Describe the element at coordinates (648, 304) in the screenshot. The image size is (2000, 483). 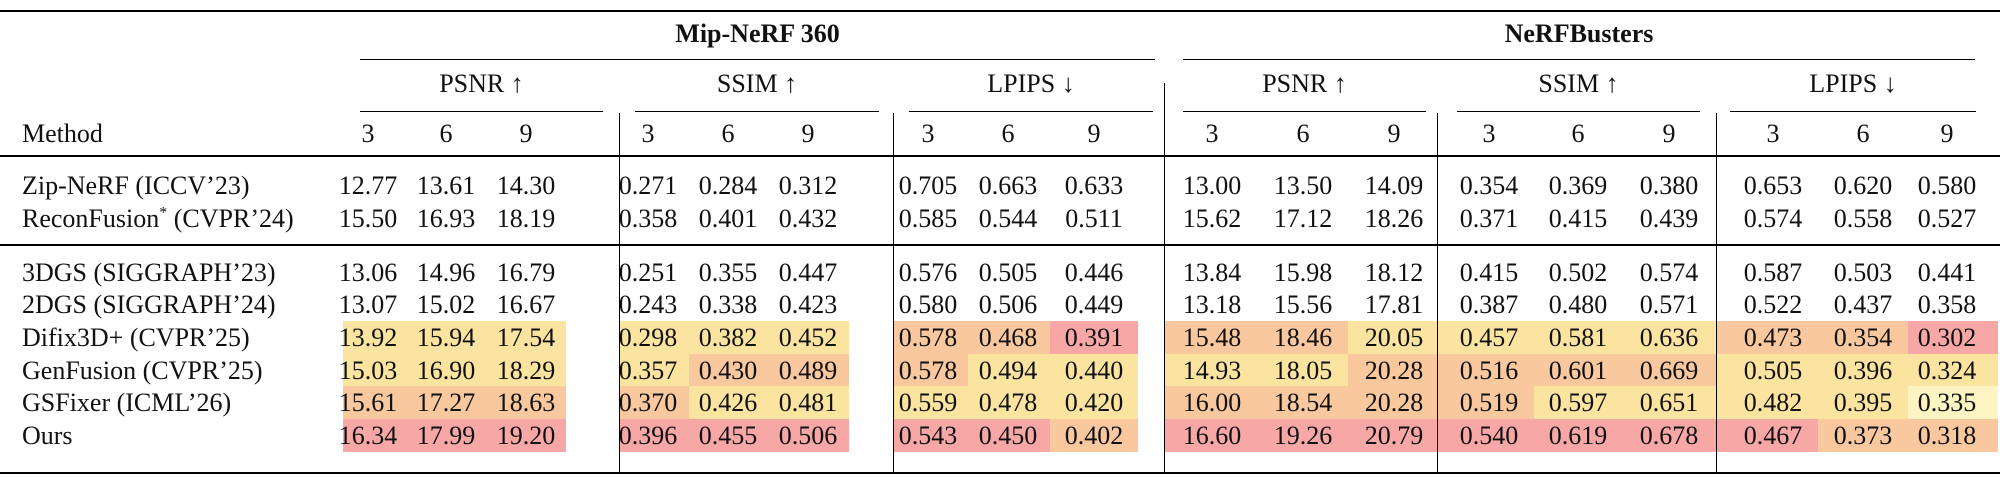
I see `metric-value-cell: 0.243` at that location.